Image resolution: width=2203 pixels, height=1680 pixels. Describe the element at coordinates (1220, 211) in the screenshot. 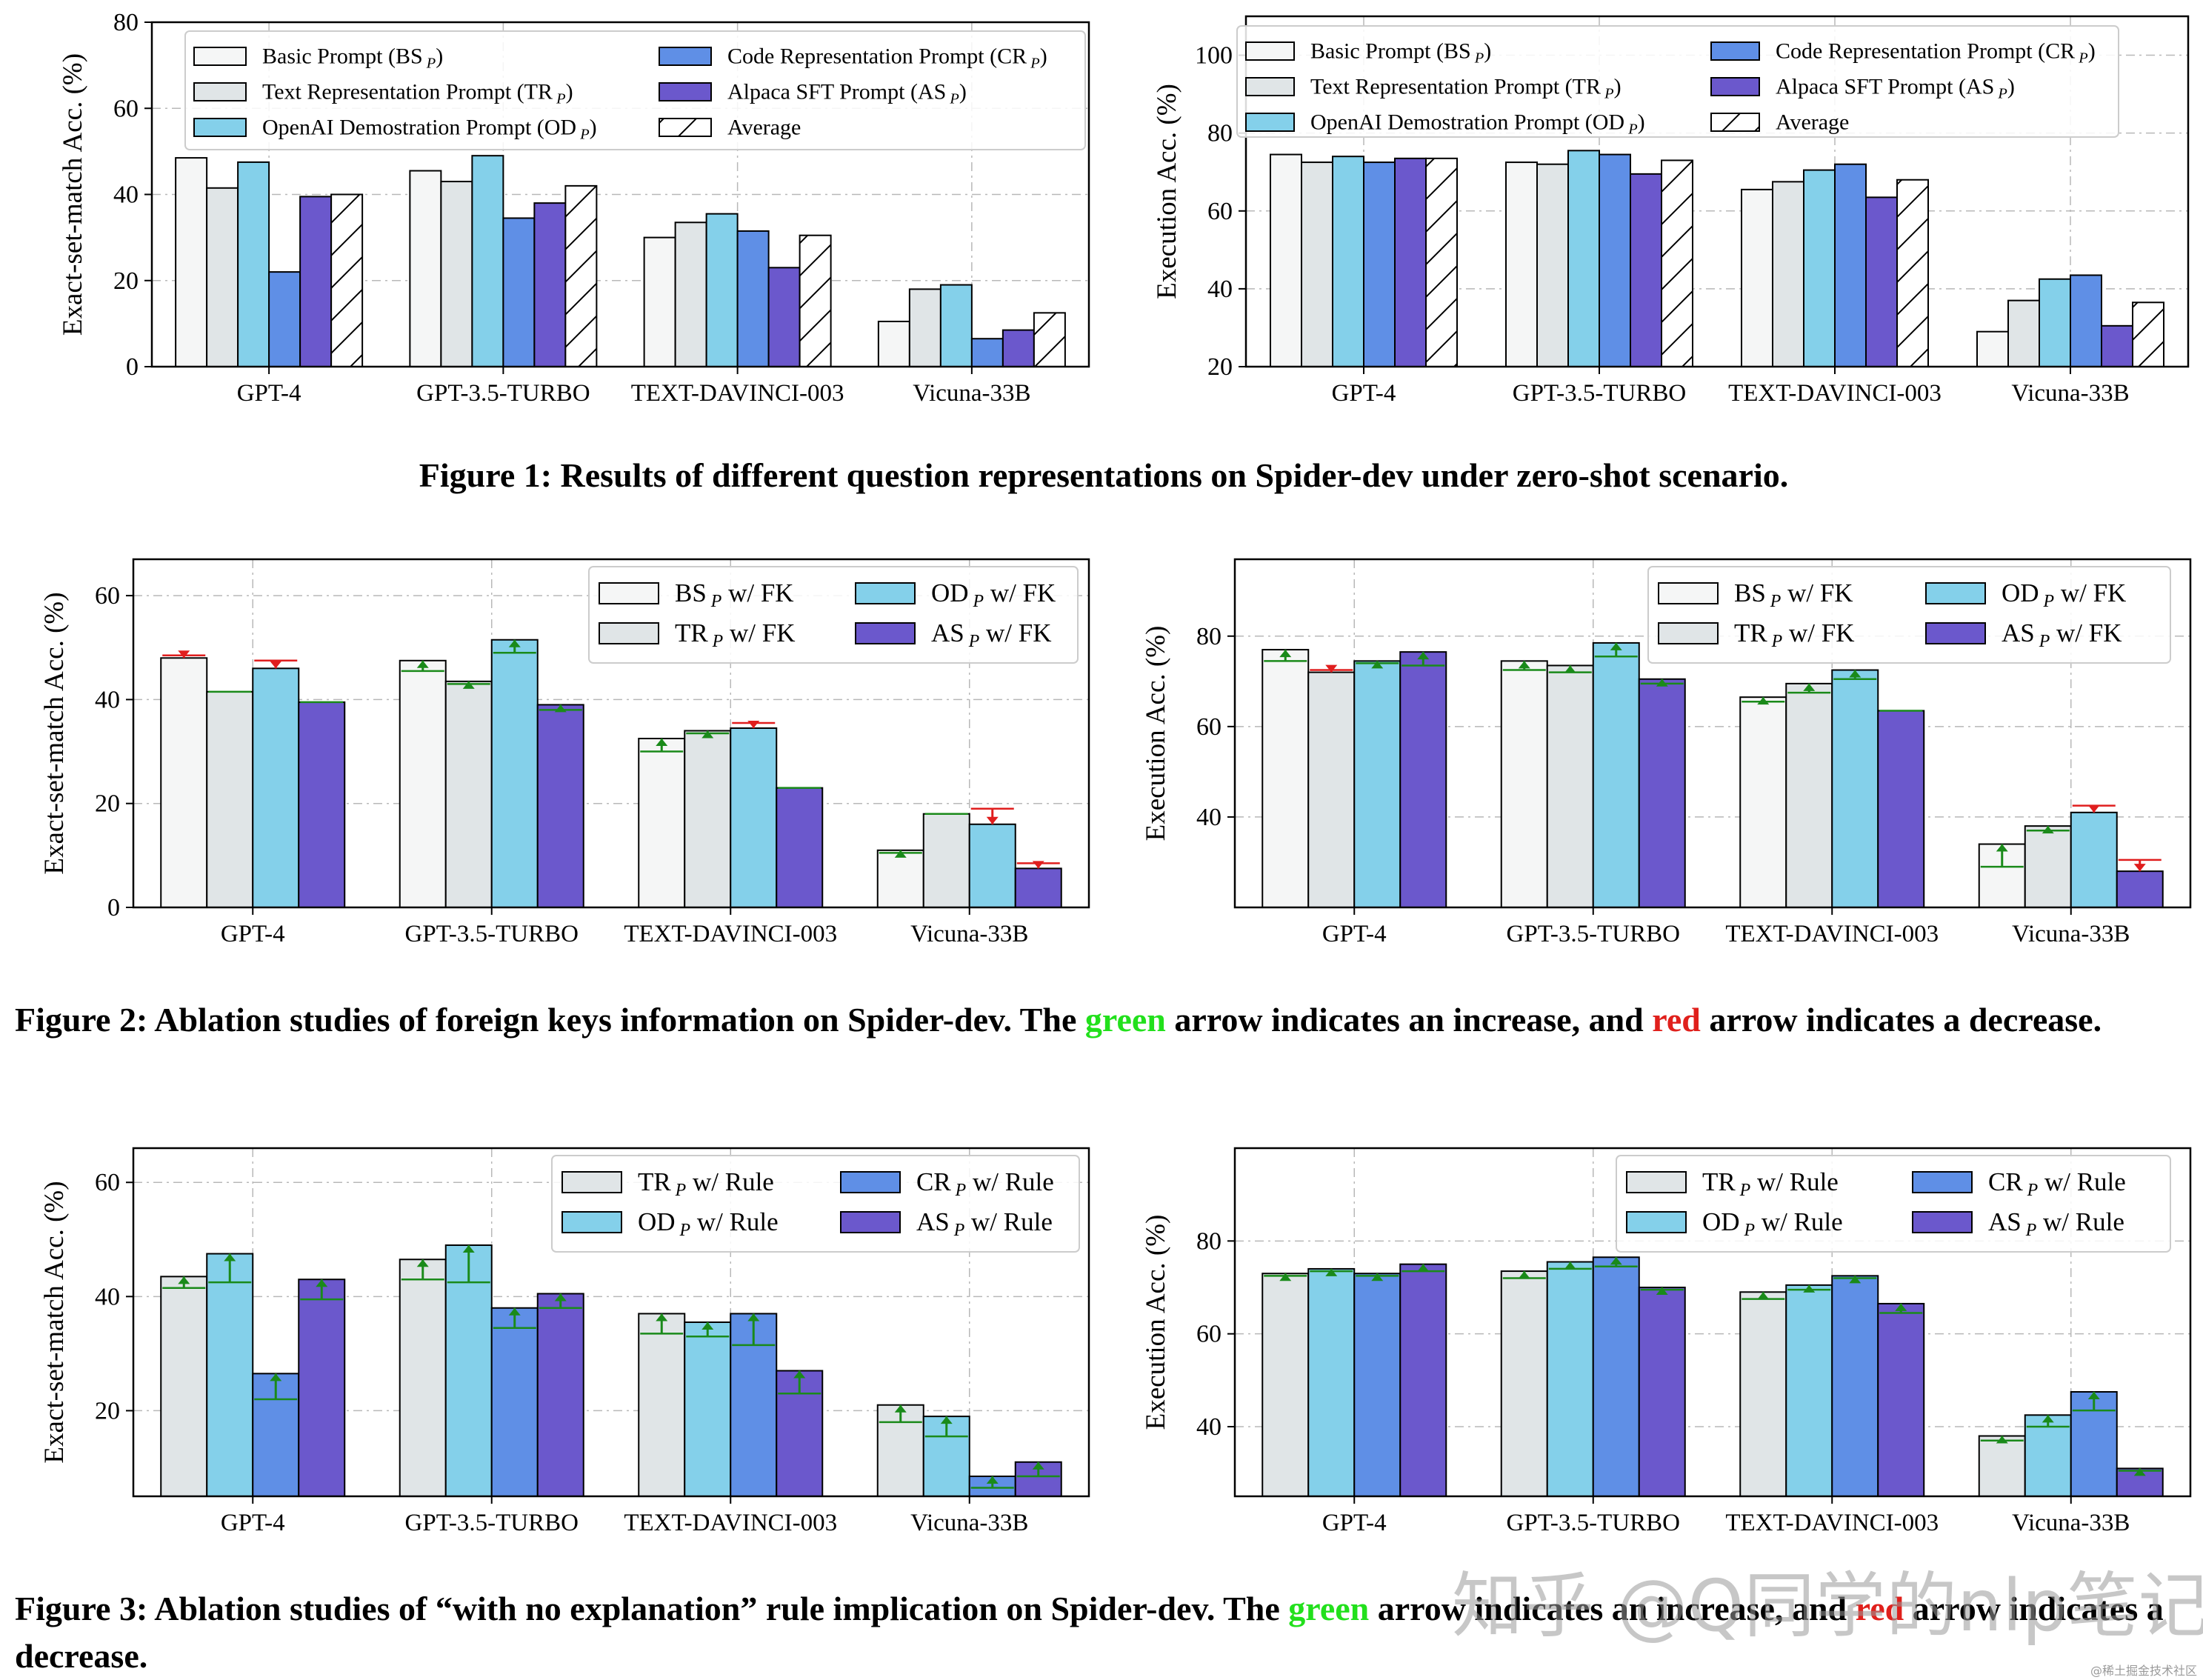

I see `y-tick-label: 60` at that location.